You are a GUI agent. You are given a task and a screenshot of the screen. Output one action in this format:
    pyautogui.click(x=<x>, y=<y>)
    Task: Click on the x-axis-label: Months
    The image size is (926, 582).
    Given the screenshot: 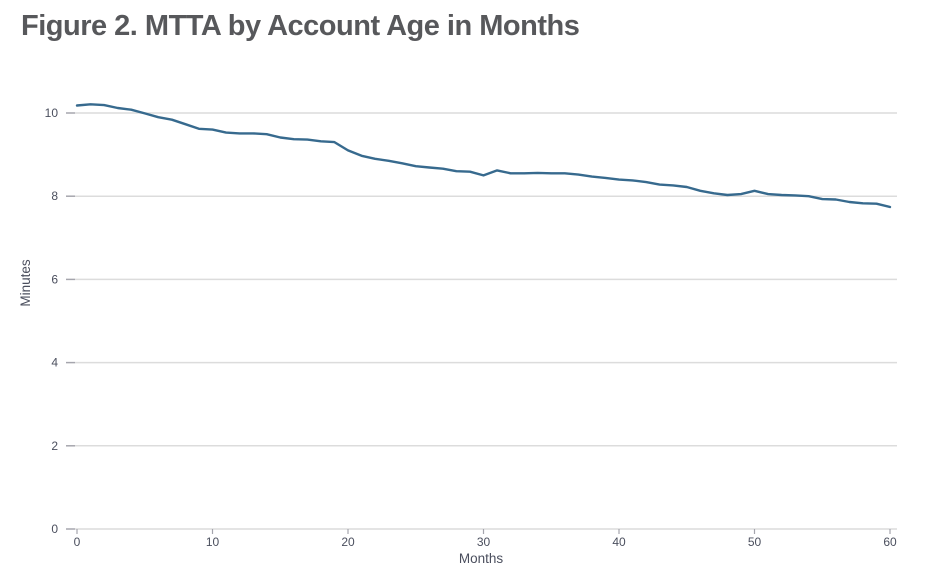 What is the action you would take?
    pyautogui.click(x=481, y=558)
    